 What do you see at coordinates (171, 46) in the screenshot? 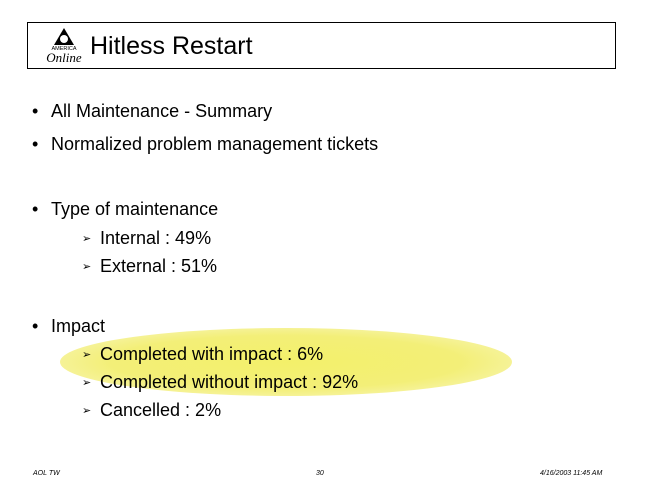
I see `page-title: Hitless Restart` at bounding box center [171, 46].